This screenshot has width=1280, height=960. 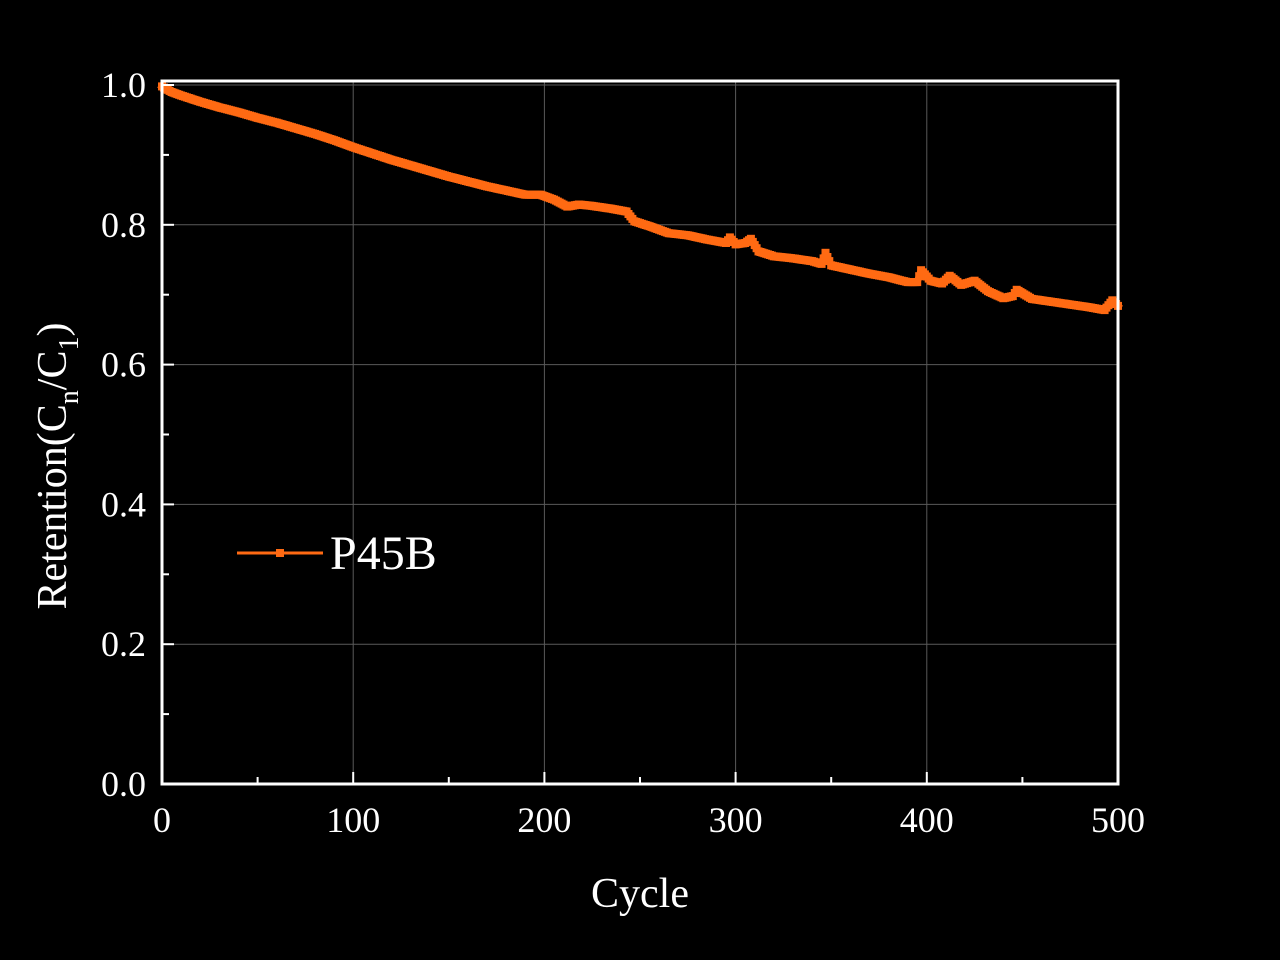 I want to click on y-axis-title-sub-n: n, so click(x=69, y=397).